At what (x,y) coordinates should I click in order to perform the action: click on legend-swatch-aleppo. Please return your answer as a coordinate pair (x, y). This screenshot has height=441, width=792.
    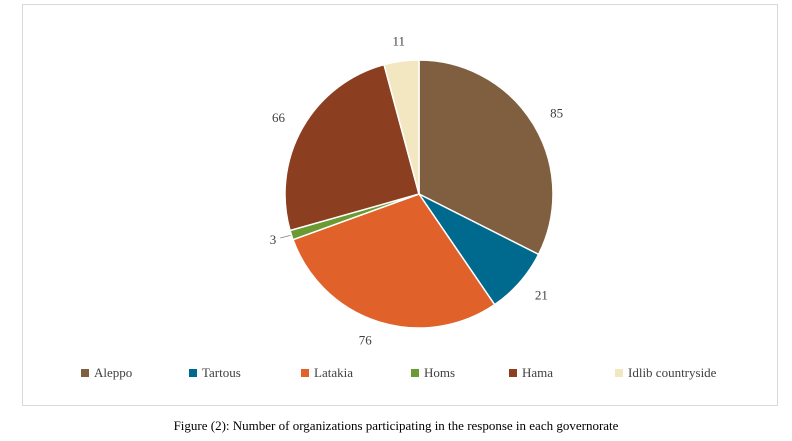
    Looking at the image, I should click on (85, 373).